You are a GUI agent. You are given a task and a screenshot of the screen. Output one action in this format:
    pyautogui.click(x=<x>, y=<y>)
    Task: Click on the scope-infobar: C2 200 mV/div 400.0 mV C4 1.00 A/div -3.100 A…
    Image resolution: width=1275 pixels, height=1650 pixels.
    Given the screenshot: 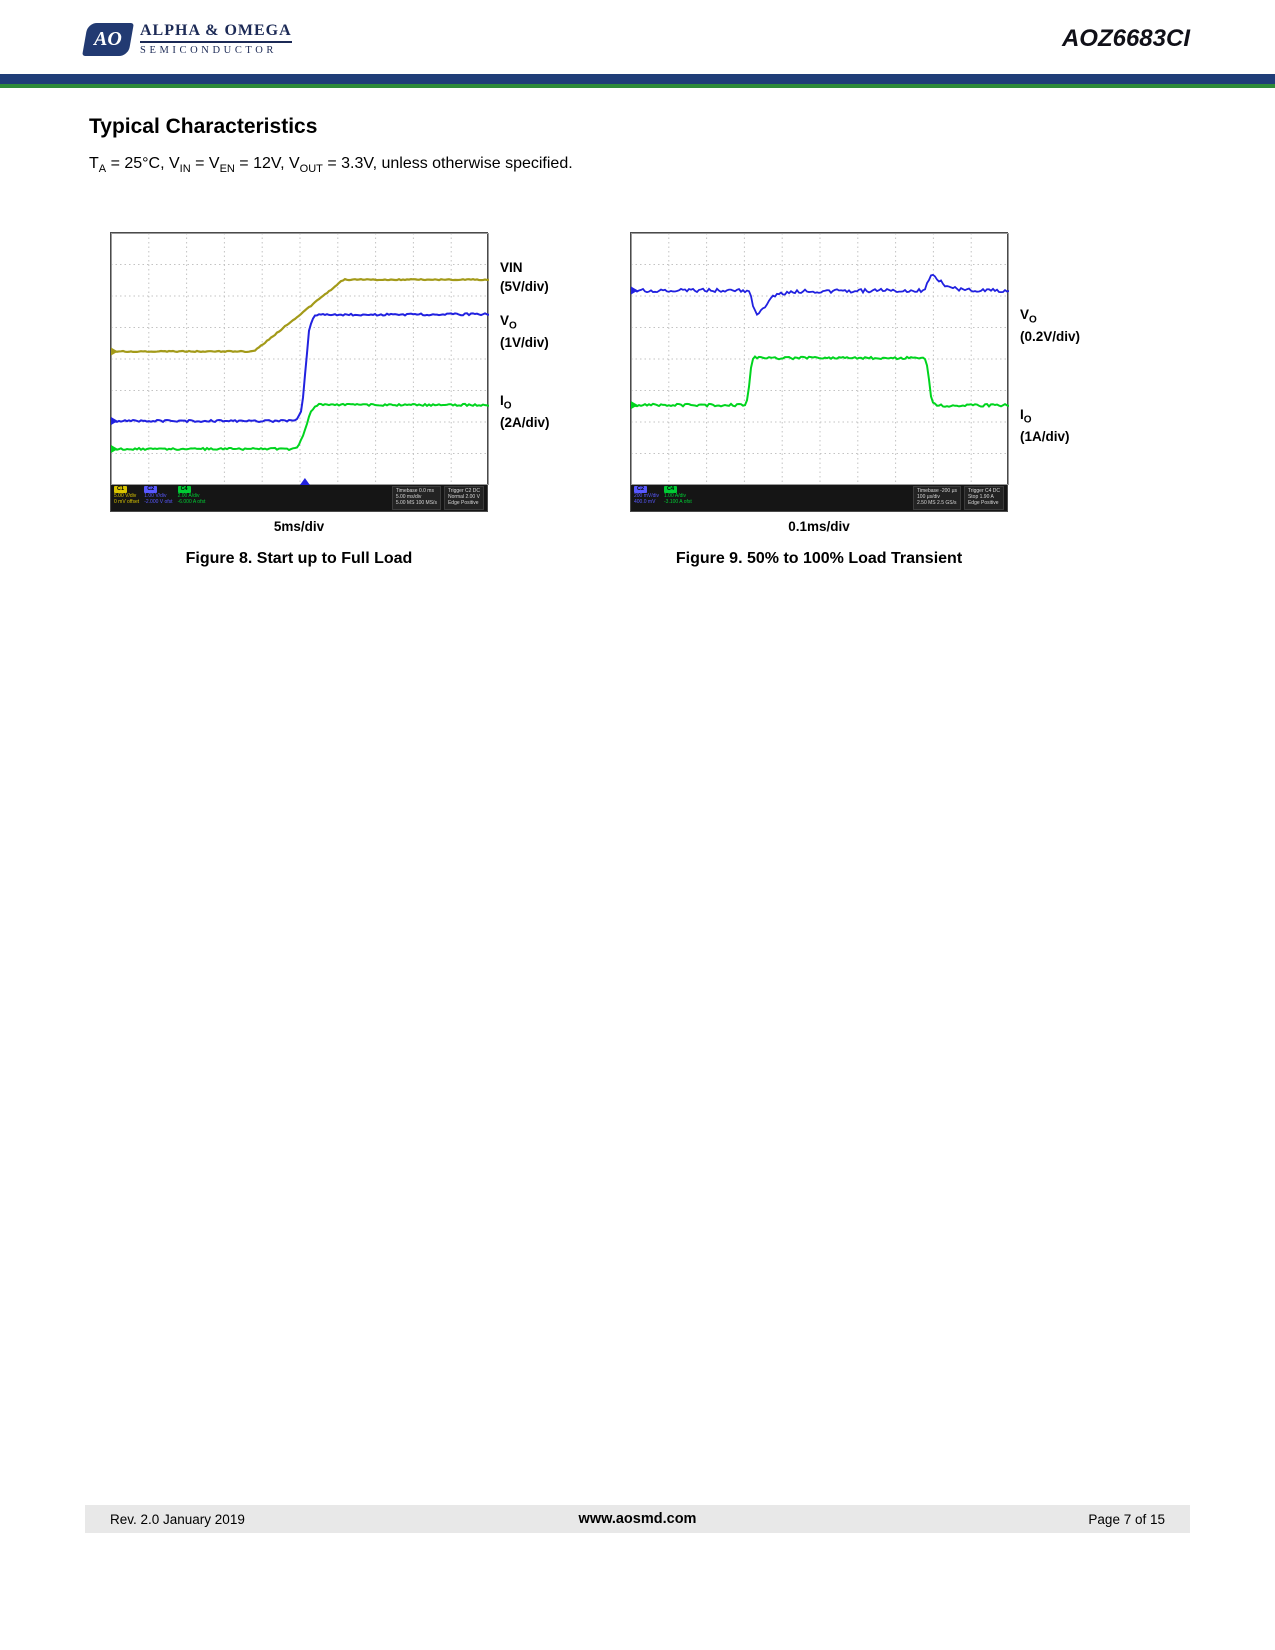 What is the action you would take?
    pyautogui.click(x=819, y=498)
    